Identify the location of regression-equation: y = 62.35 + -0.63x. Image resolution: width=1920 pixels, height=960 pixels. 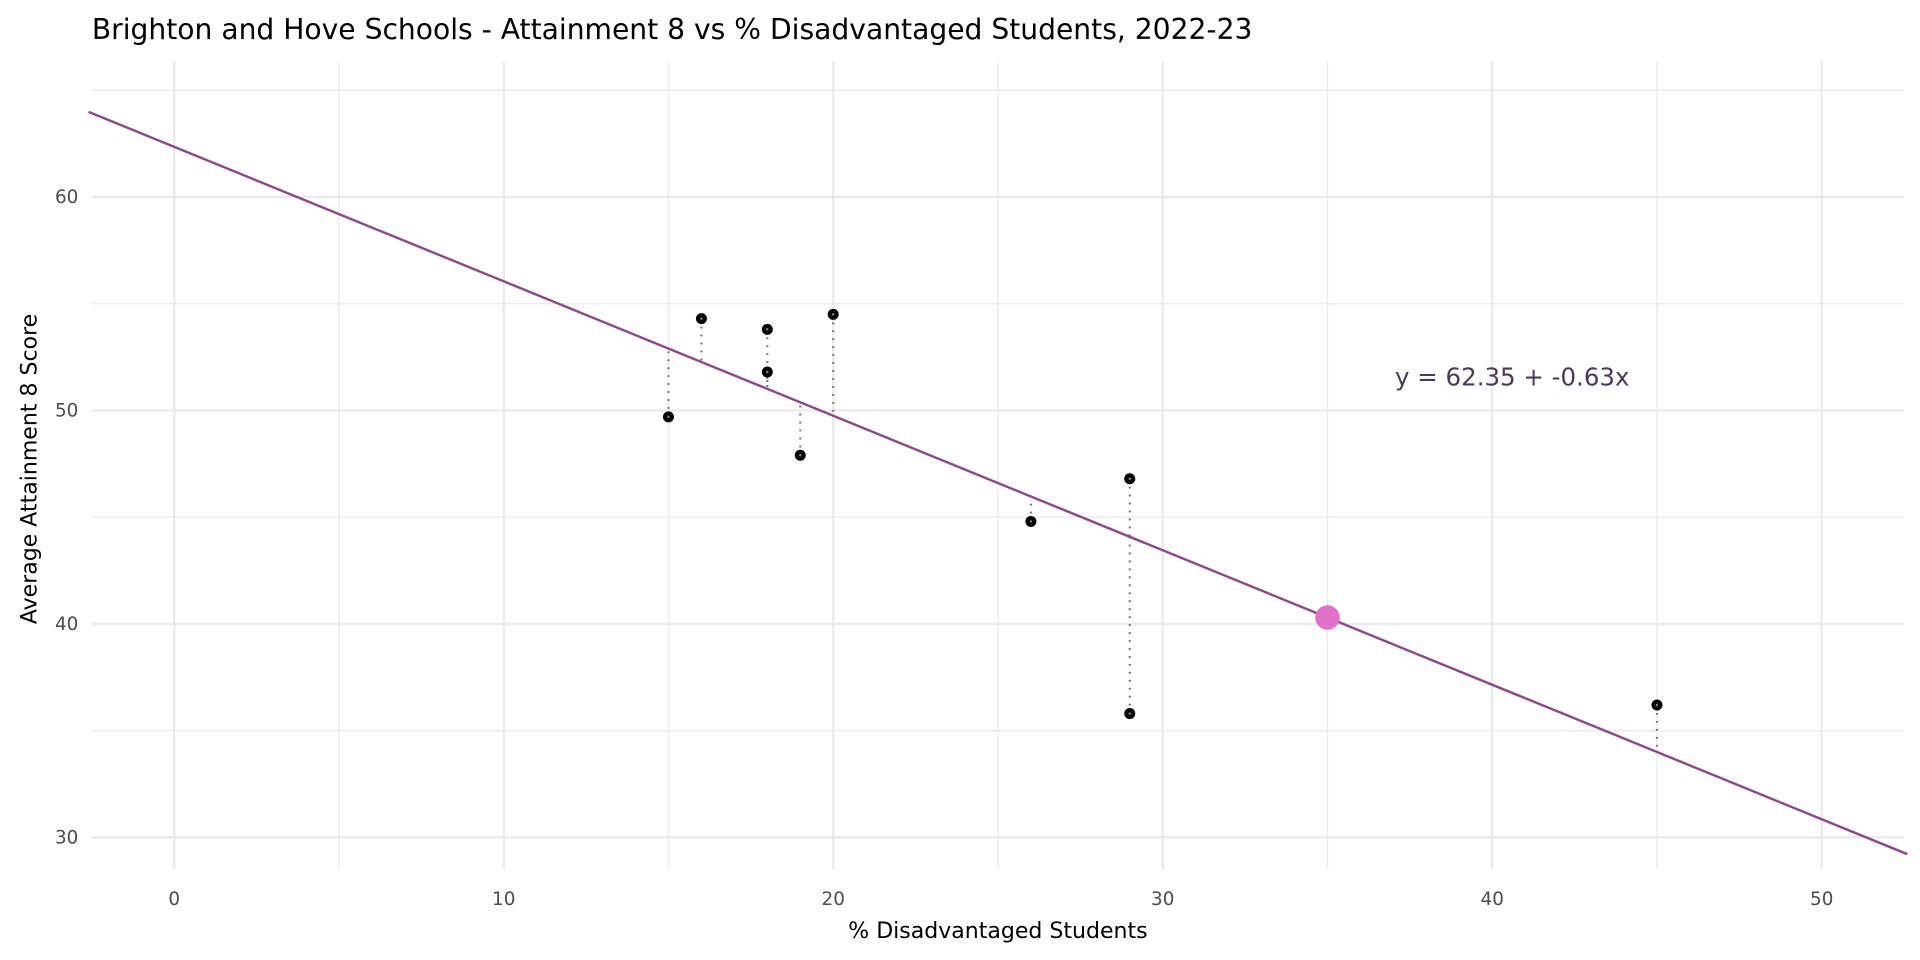
(1512, 377).